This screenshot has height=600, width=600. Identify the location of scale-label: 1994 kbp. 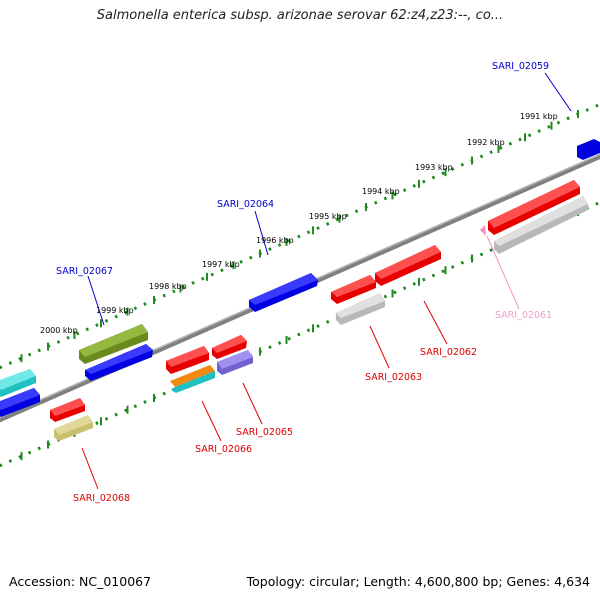
(381, 191).